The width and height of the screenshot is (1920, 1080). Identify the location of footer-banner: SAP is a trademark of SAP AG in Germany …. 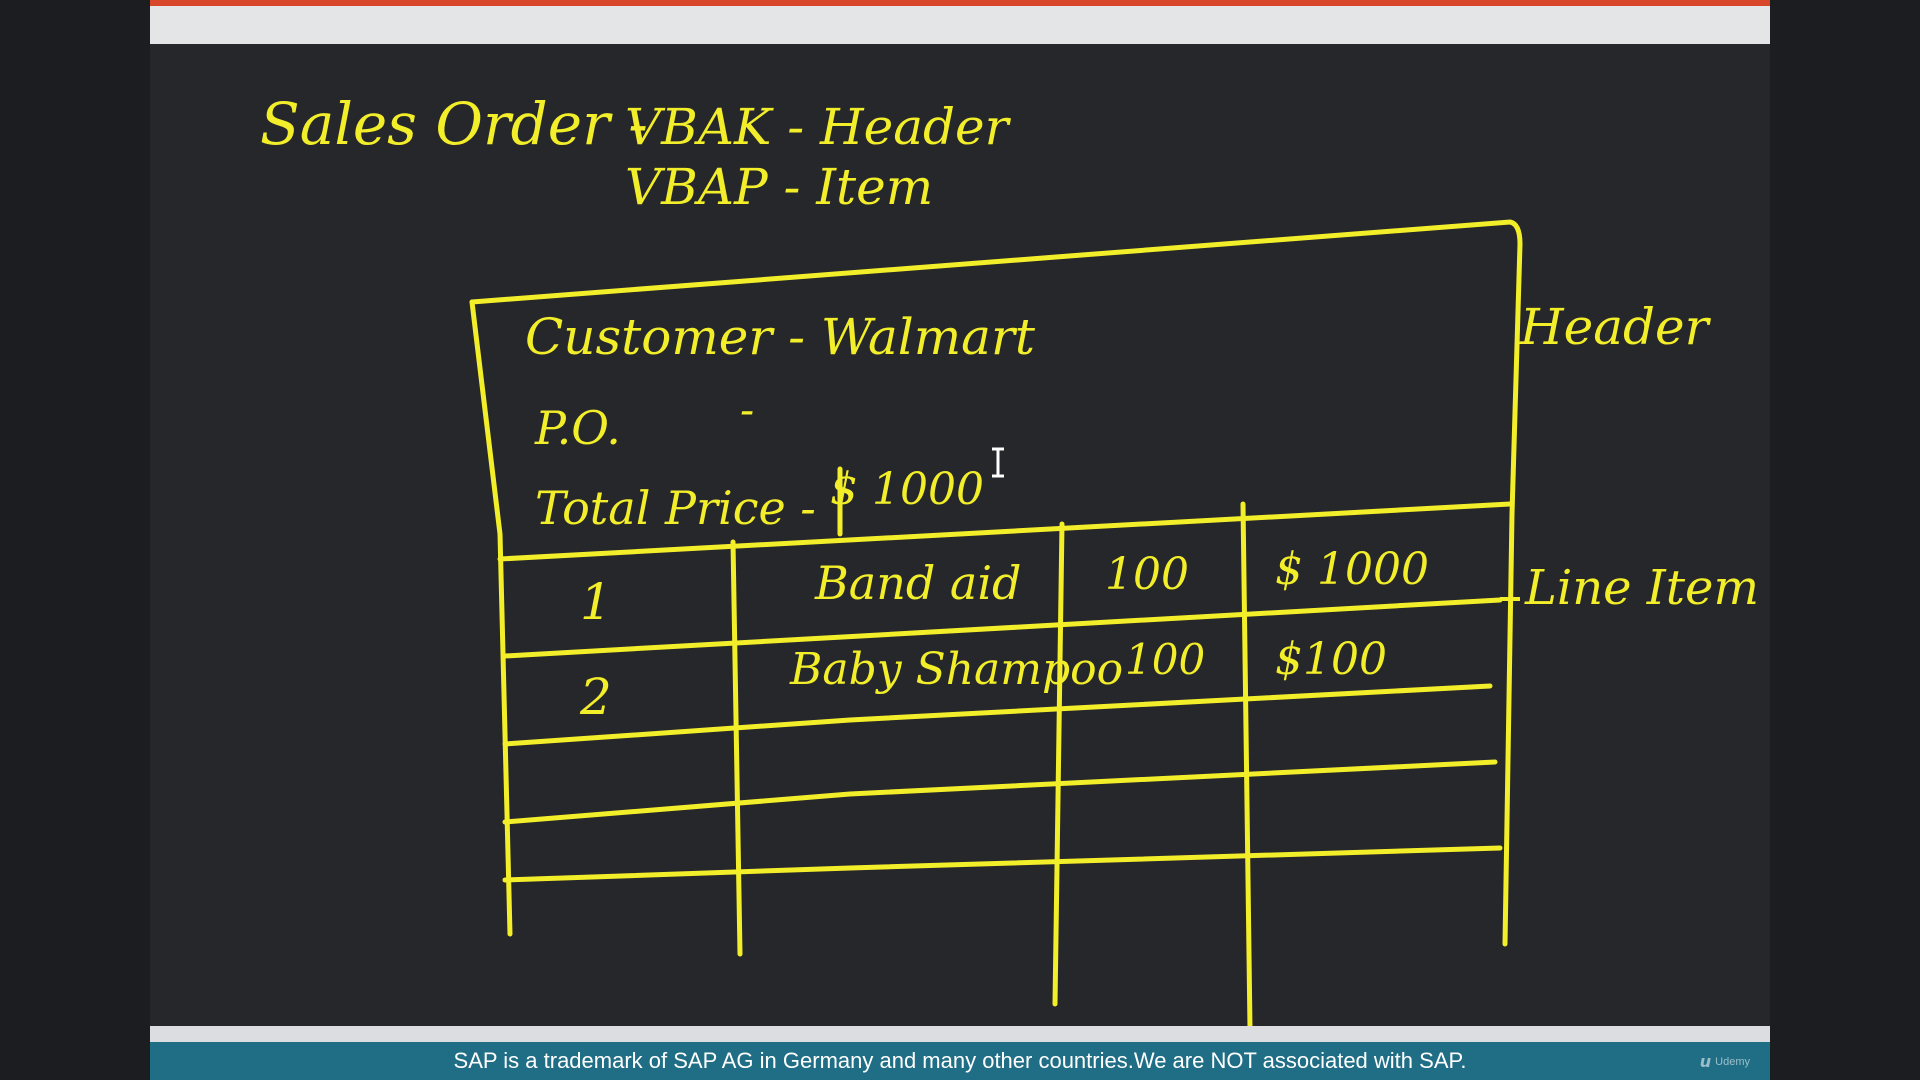
(960, 1061).